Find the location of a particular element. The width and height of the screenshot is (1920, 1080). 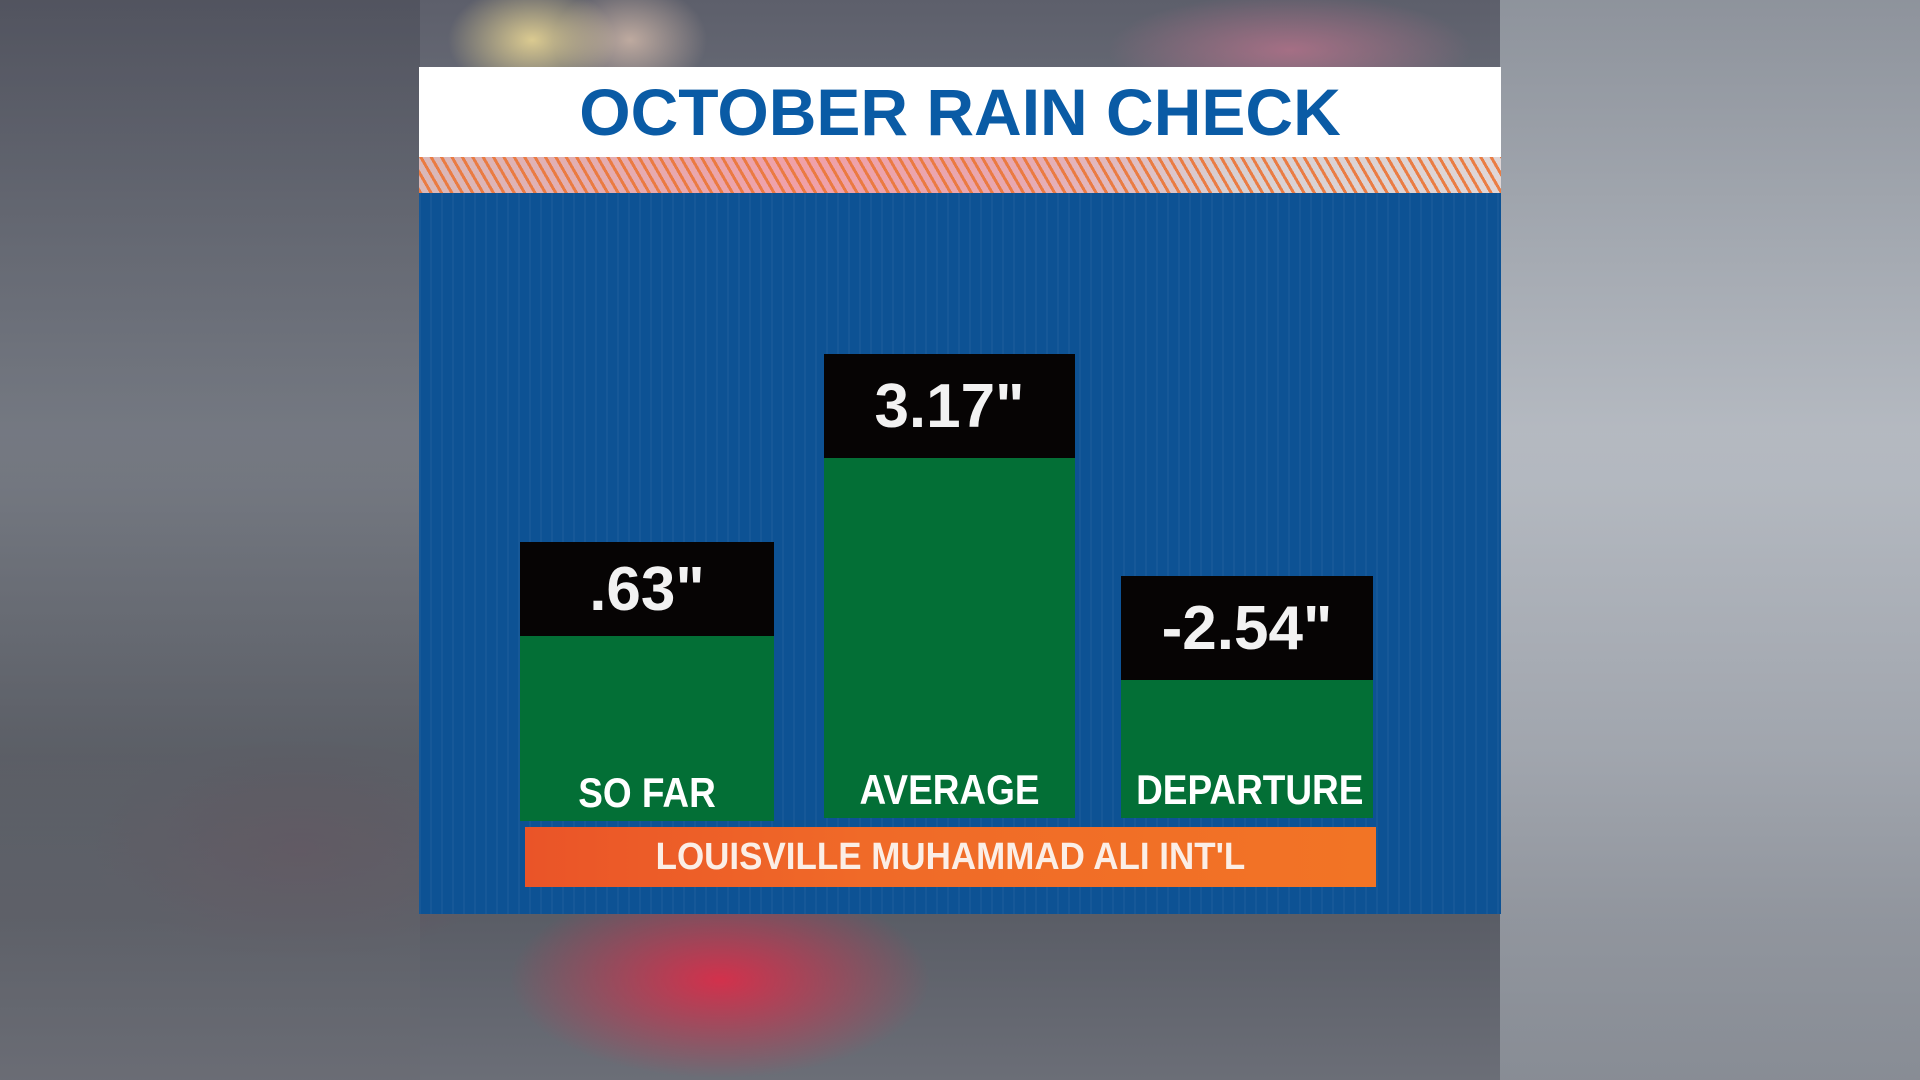

value-box: 3.17" is located at coordinates (949, 406).